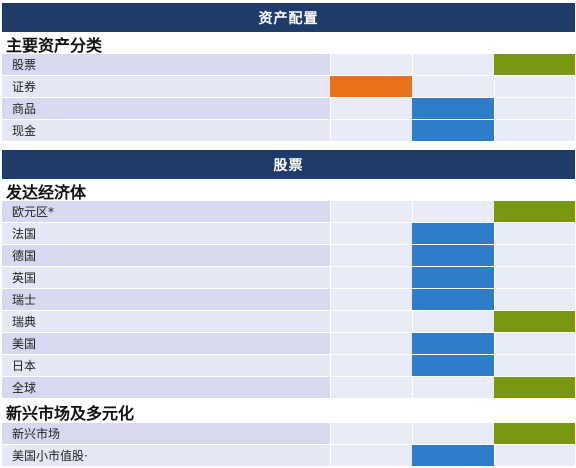  Describe the element at coordinates (166, 387) in the screenshot. I see `row-label: 全球` at that location.